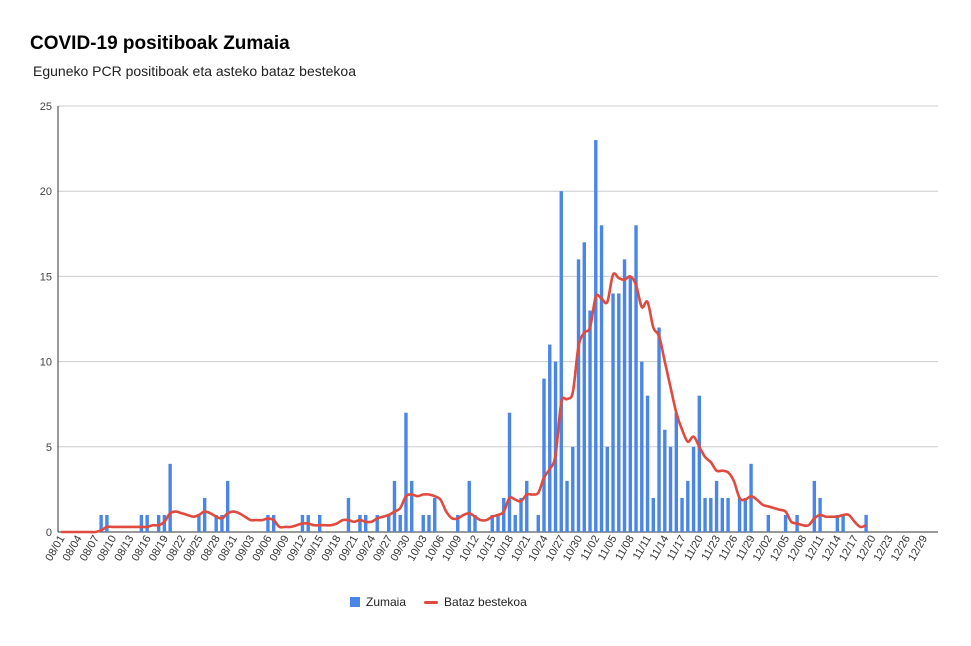  What do you see at coordinates (160, 43) in the screenshot?
I see `chart-title: COVID-19 positiboak Zumaia` at bounding box center [160, 43].